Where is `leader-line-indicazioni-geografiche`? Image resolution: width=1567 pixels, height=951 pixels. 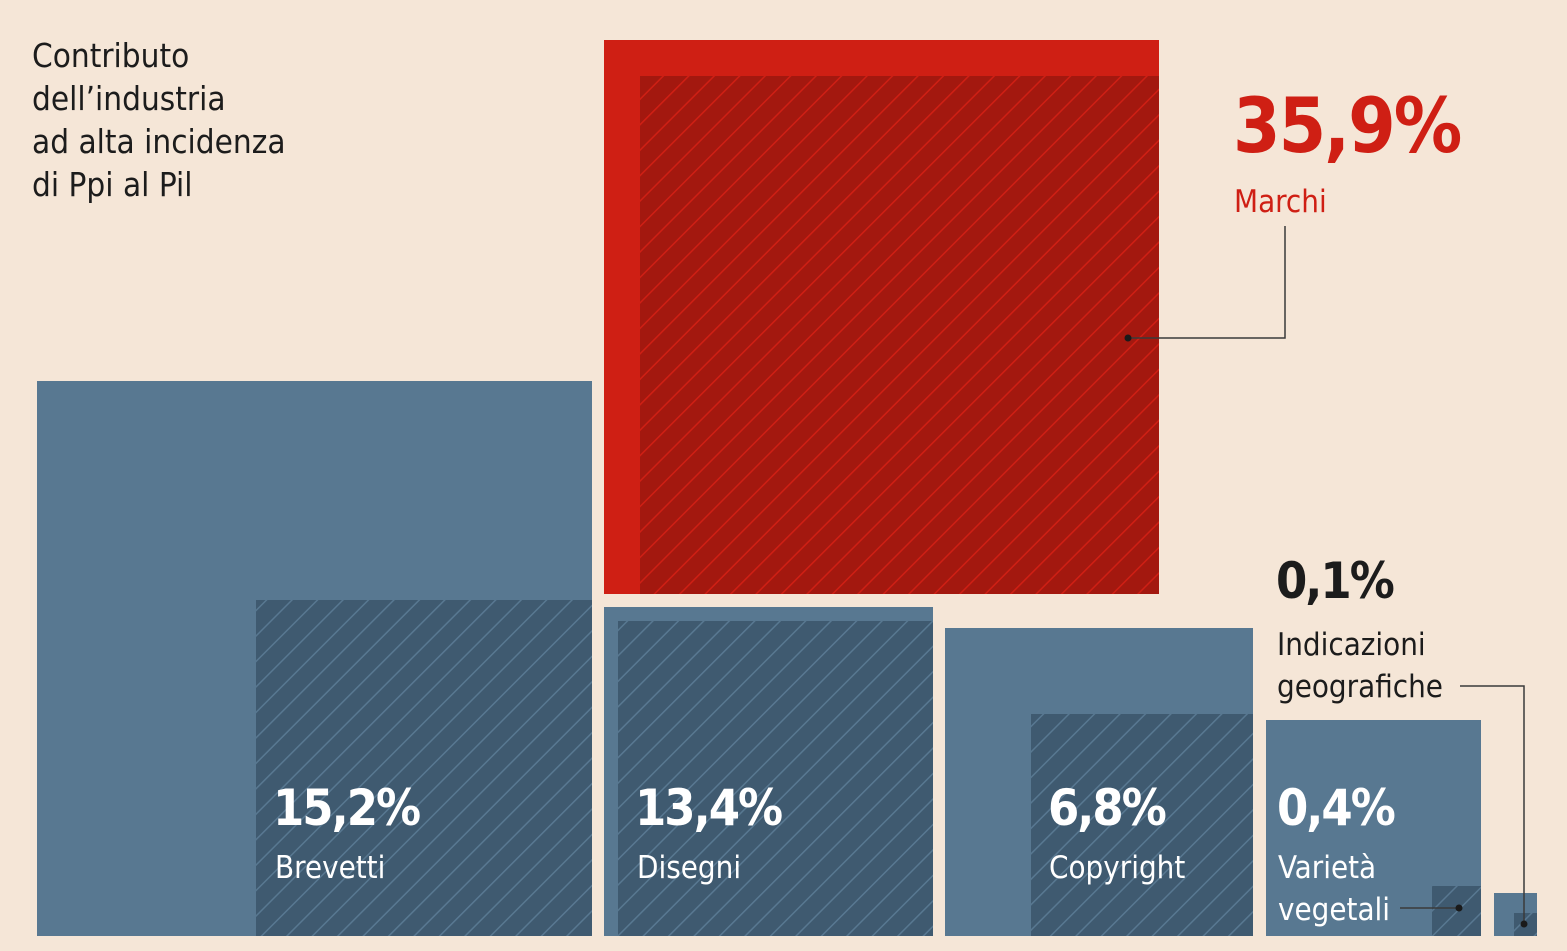
leader-line-indicazioni-geografiche is located at coordinates (1492, 804).